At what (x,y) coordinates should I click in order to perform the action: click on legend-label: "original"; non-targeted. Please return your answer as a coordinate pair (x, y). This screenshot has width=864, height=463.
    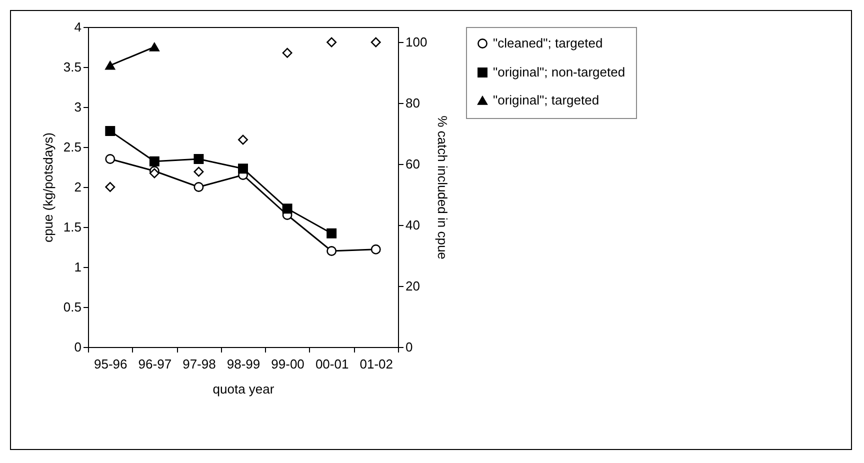
    Looking at the image, I should click on (559, 72).